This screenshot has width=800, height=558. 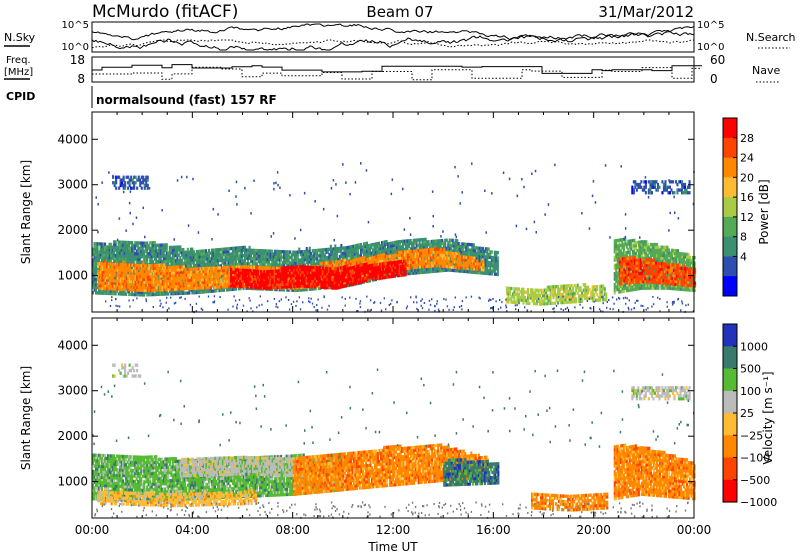 I want to click on nave-tick-bottom: 0, so click(x=714, y=79).